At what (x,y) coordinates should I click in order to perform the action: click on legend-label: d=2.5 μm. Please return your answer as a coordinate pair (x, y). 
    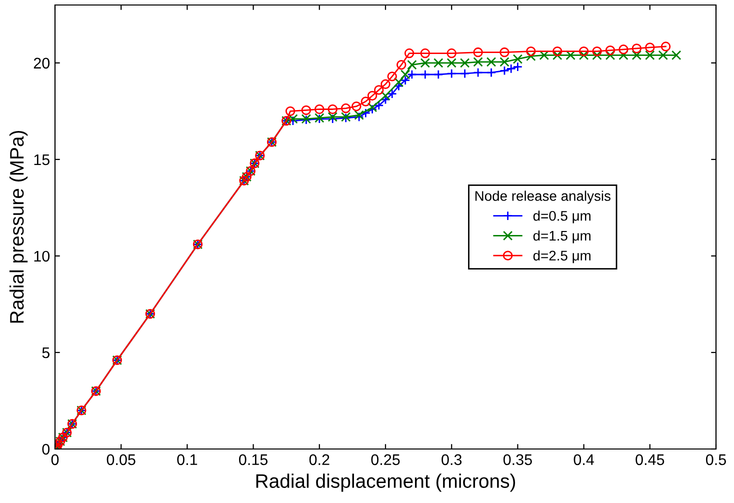
    Looking at the image, I should click on (561, 257).